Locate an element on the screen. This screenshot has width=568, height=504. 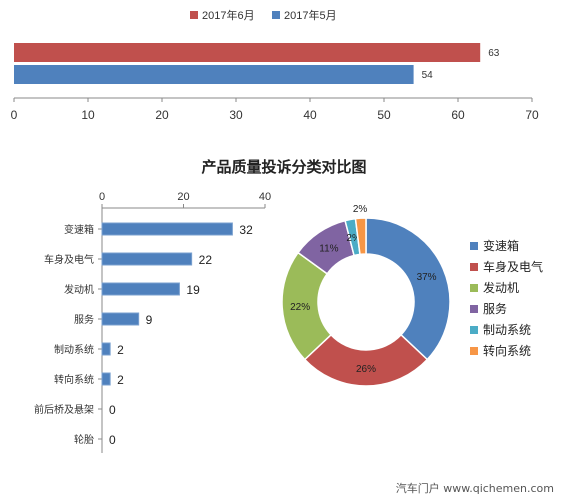
x-tick-label-40: 40 is located at coordinates (310, 115).